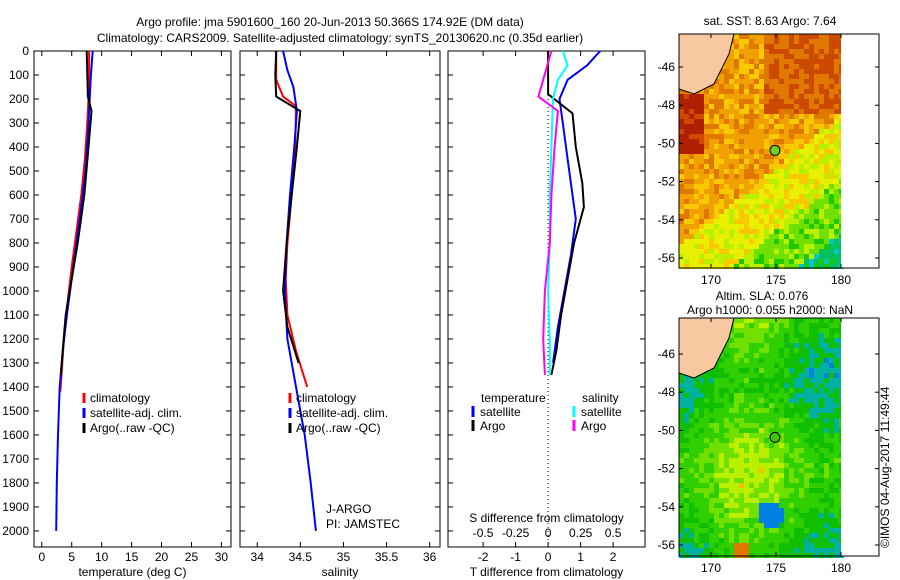 This screenshot has width=900, height=580. I want to click on x-tick-label: 0, so click(548, 557).